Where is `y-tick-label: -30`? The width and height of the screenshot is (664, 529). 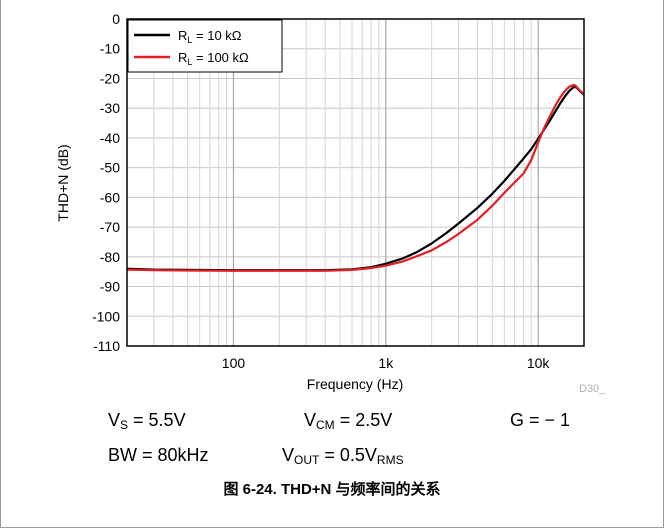
y-tick-label: -30 is located at coordinates (110, 108).